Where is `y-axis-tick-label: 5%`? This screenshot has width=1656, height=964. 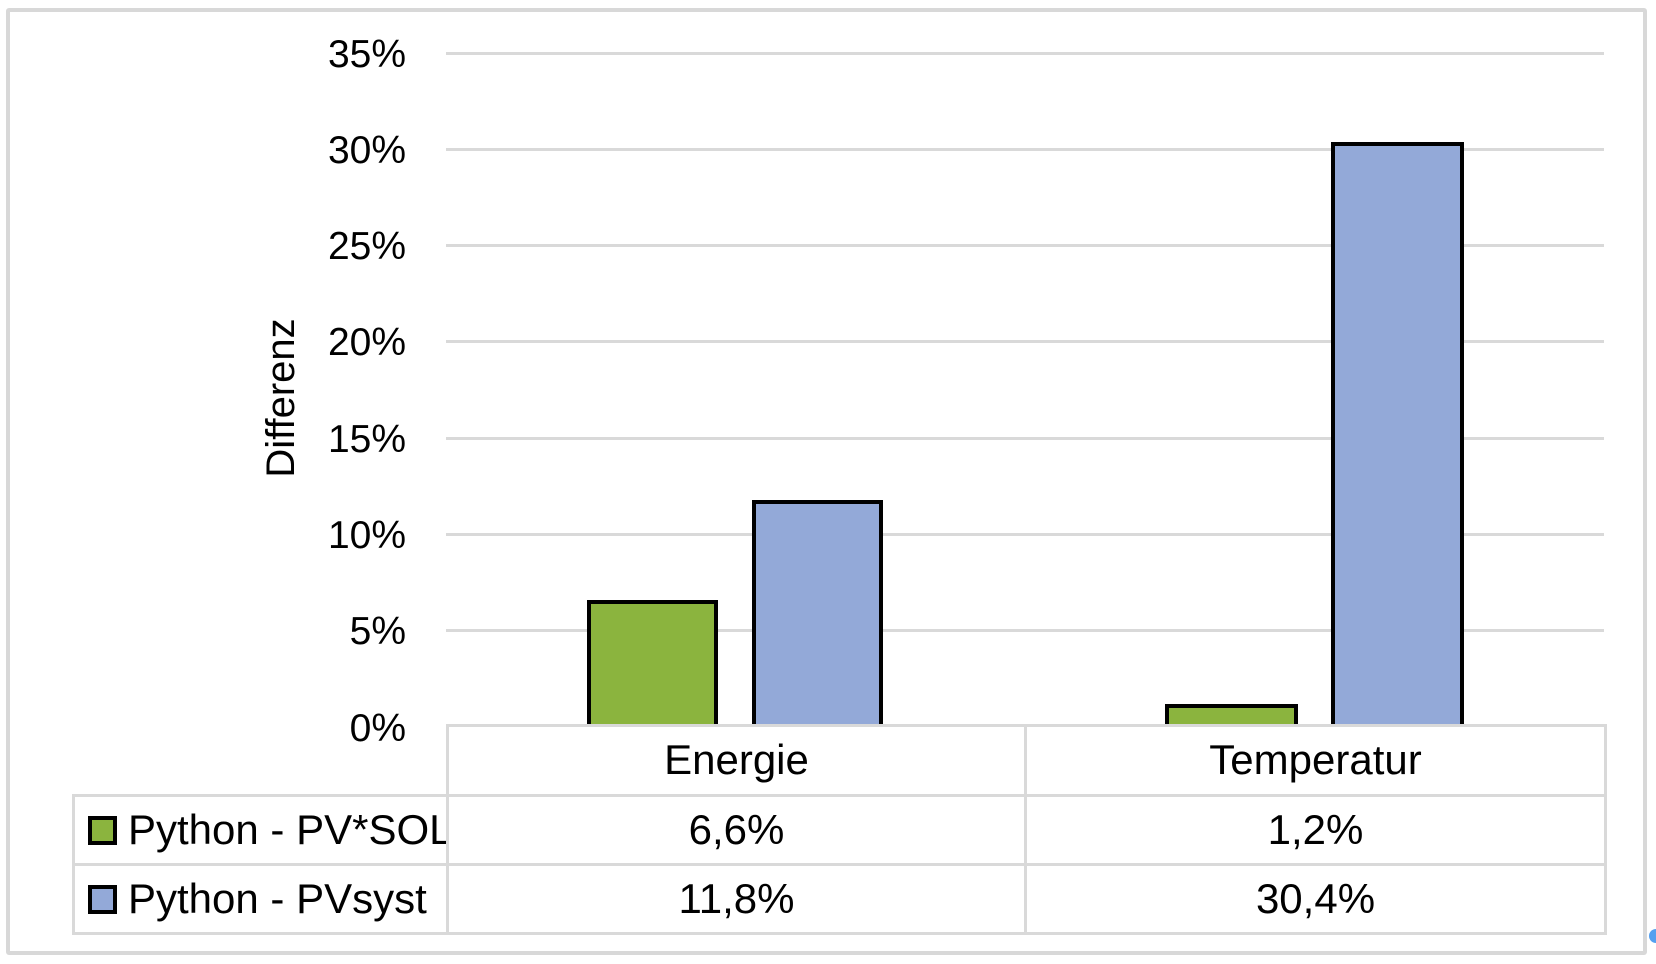 y-axis-tick-label: 5% is located at coordinates (377, 632).